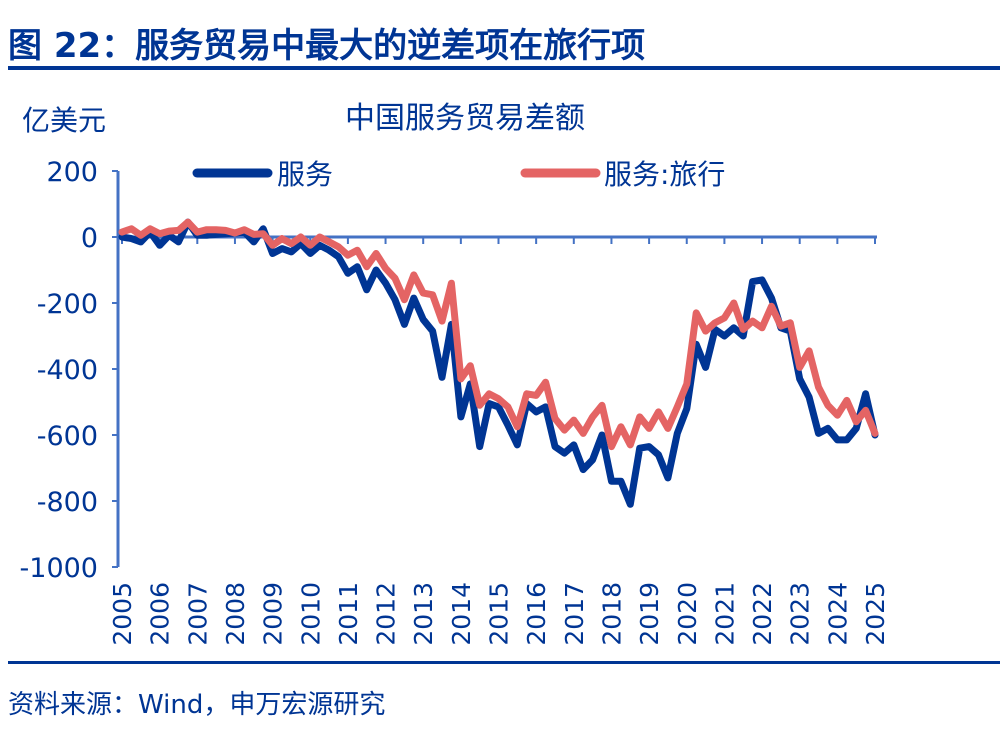  I want to click on source-note: 资料来源：Wind，申万宏源研究, so click(197, 705).